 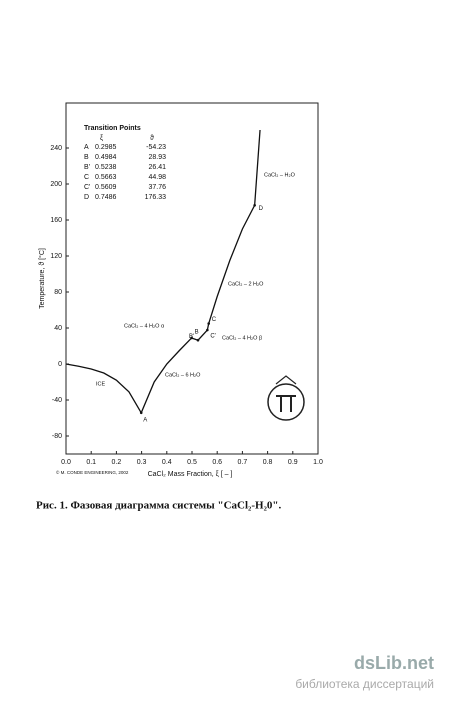 I want to click on x-tick-label: 0.8, so click(x=268, y=462).